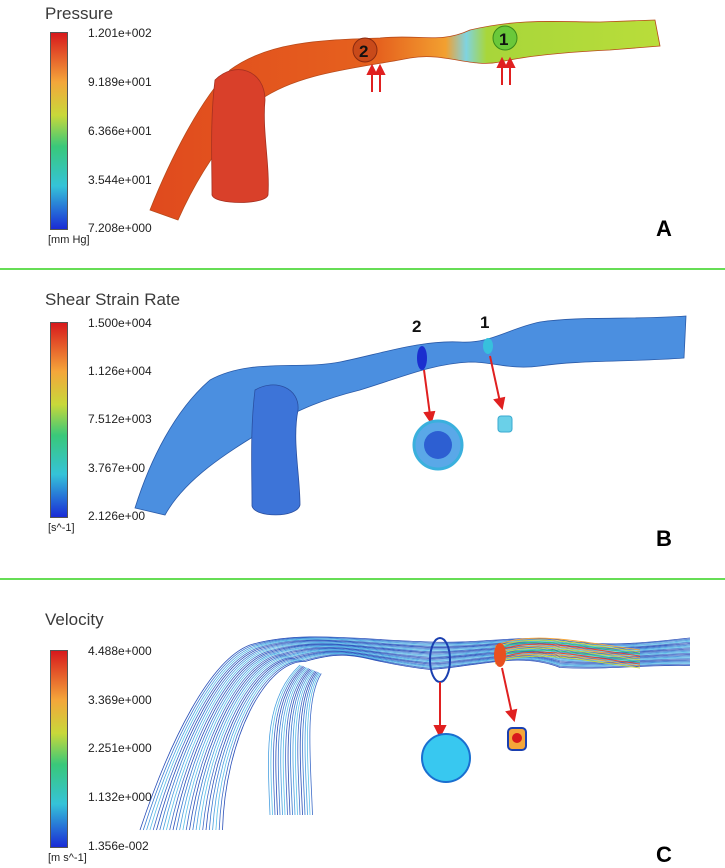  Describe the element at coordinates (120, 797) in the screenshot. I see `colorbar-tick: 1.132e+000` at that location.